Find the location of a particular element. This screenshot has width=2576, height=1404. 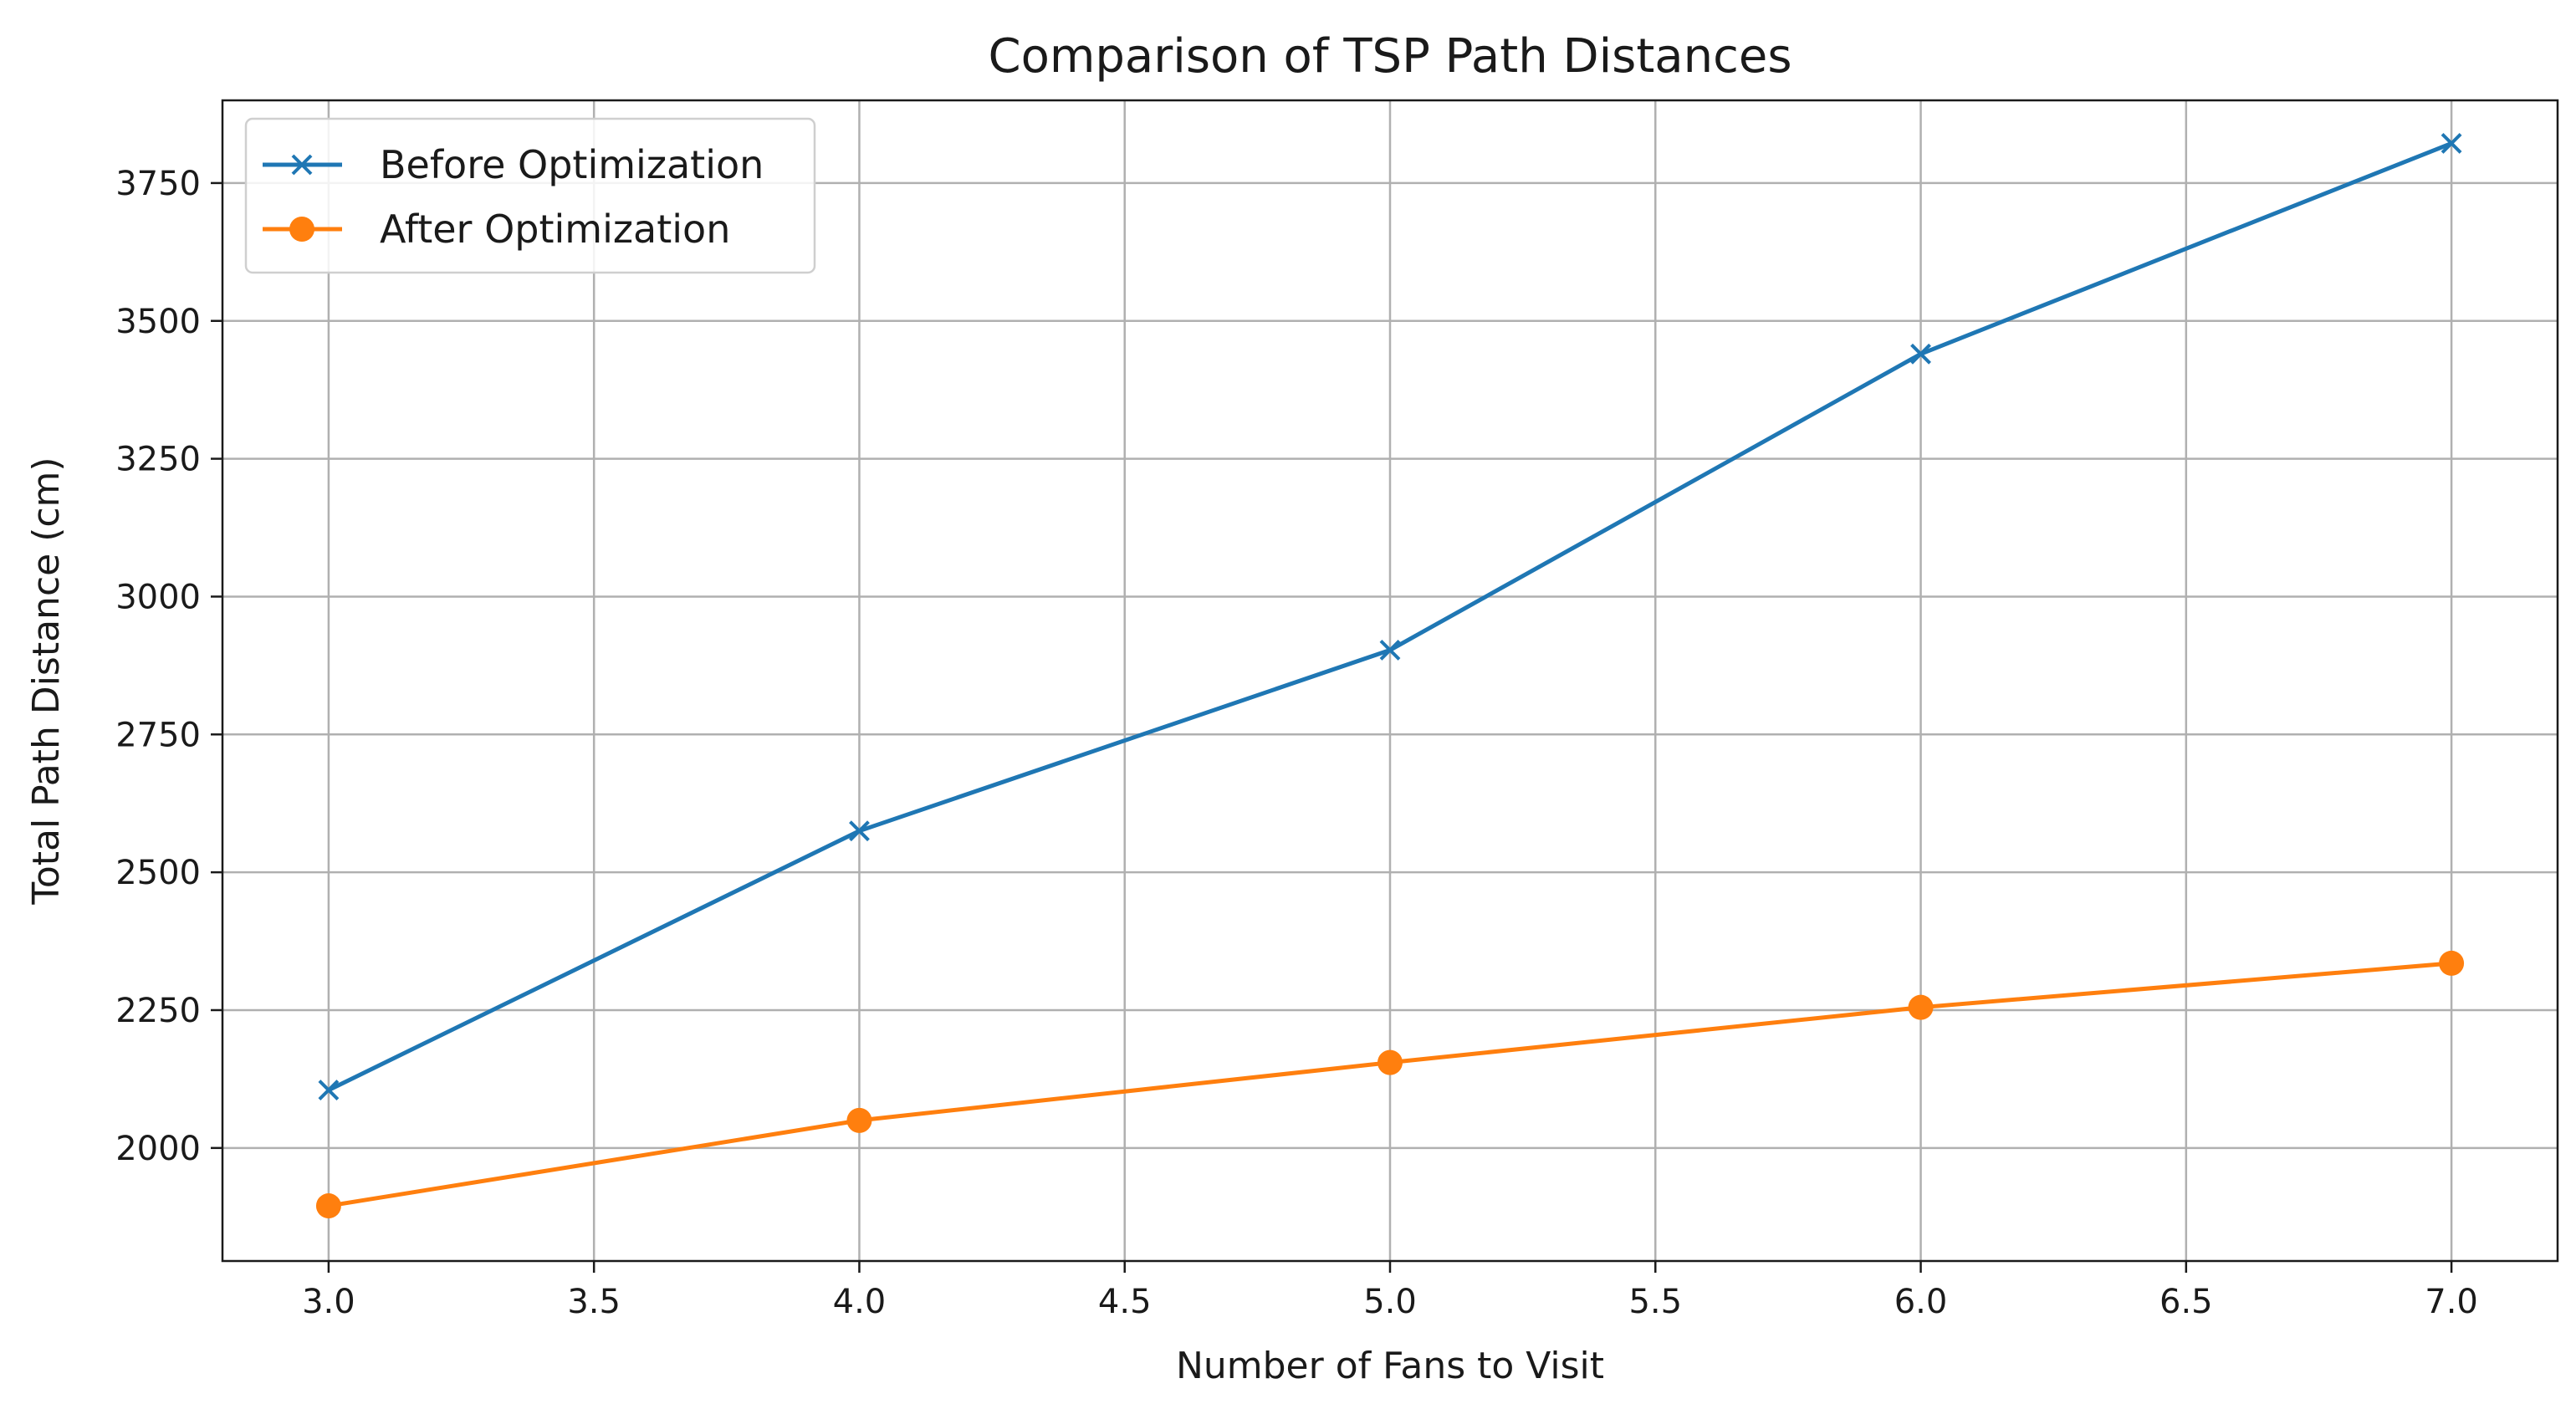

x-tick-label: 7.0 is located at coordinates (2451, 1302).